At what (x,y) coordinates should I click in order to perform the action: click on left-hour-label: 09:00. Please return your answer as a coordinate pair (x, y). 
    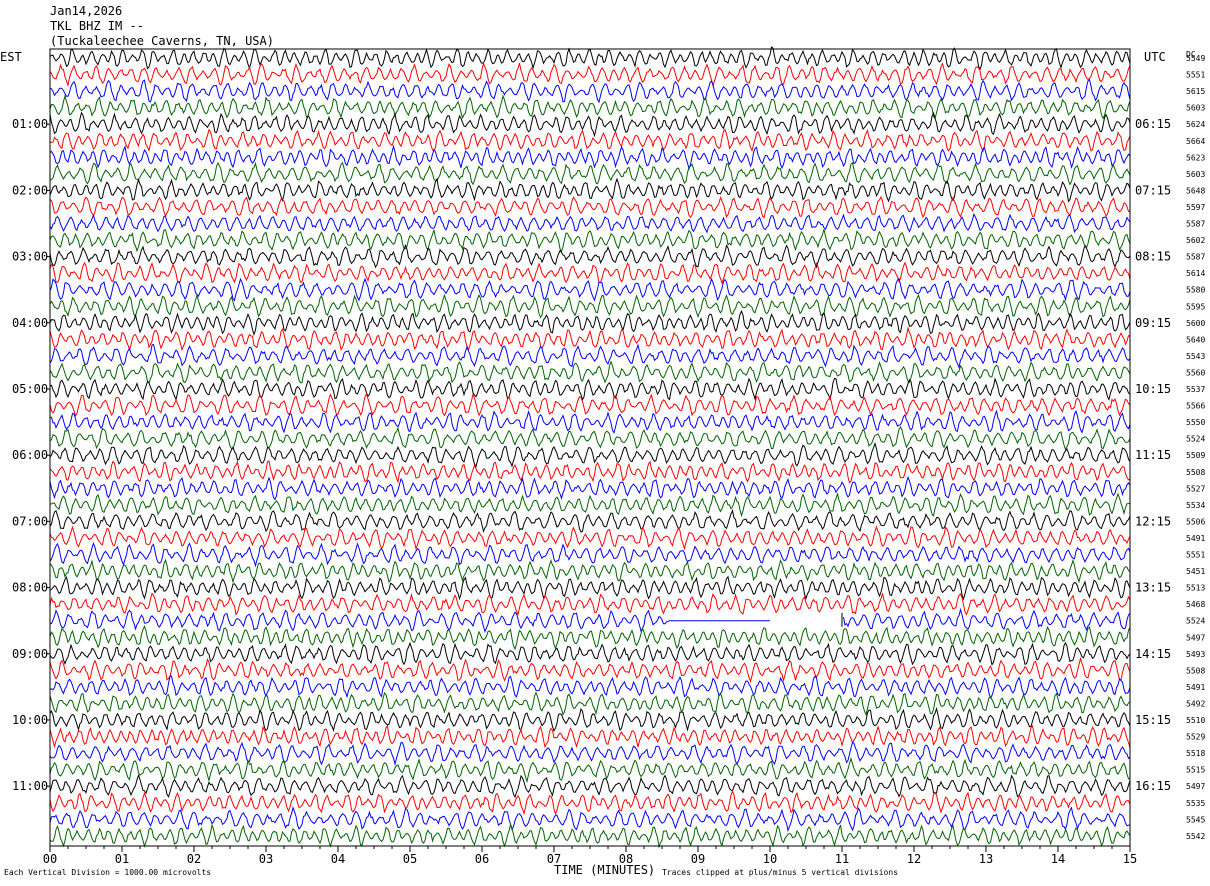
    Looking at the image, I should click on (30, 654).